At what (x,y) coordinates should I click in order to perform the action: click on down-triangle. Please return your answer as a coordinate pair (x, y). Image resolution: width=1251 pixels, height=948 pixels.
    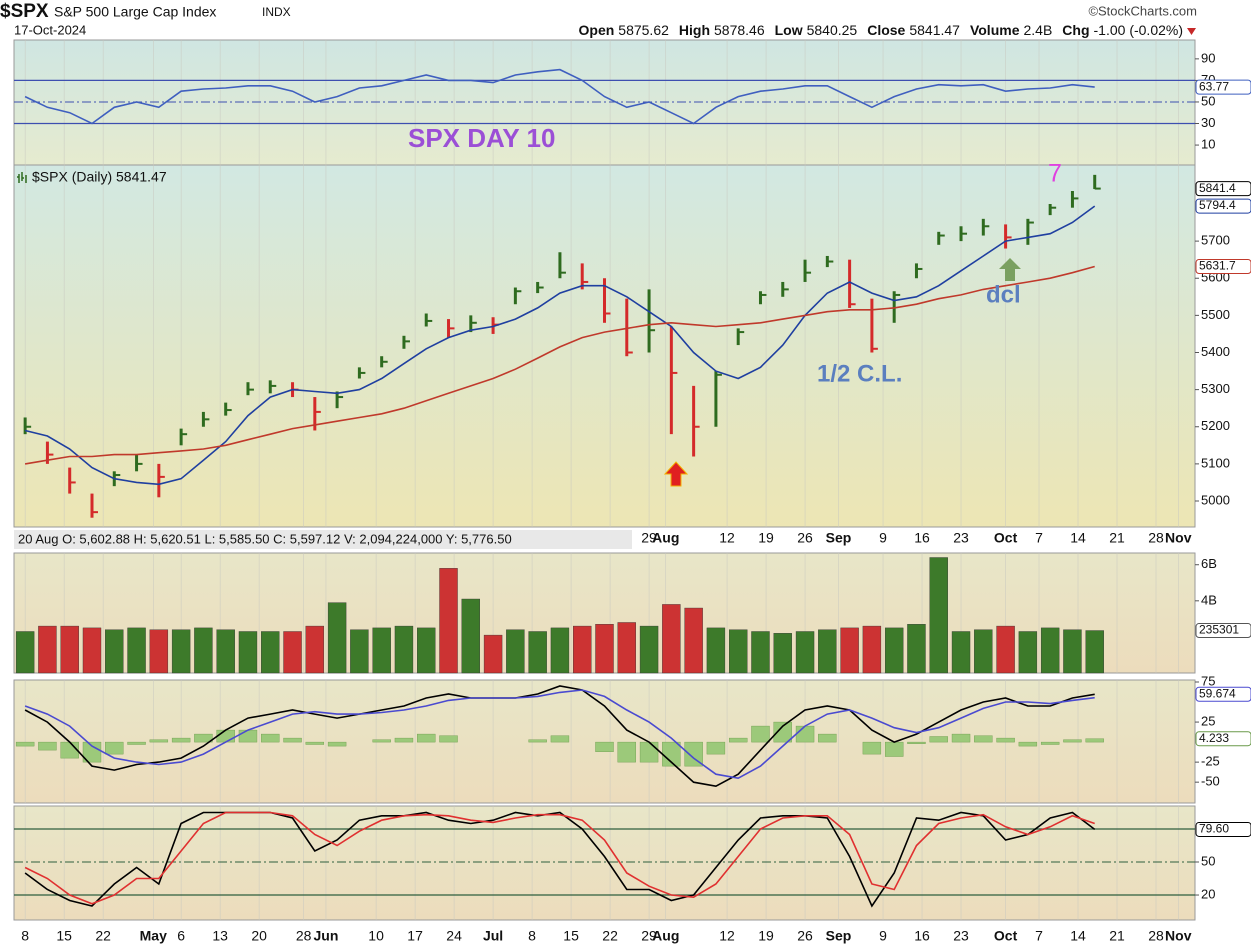
    Looking at the image, I should click on (1191, 31).